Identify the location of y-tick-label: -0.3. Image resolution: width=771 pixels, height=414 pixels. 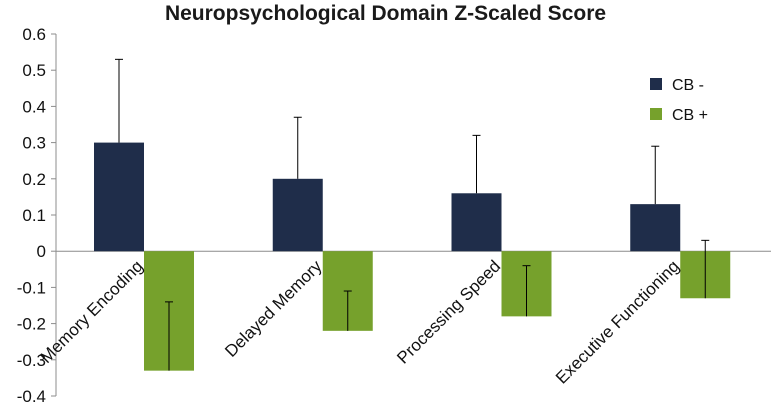
(31, 360).